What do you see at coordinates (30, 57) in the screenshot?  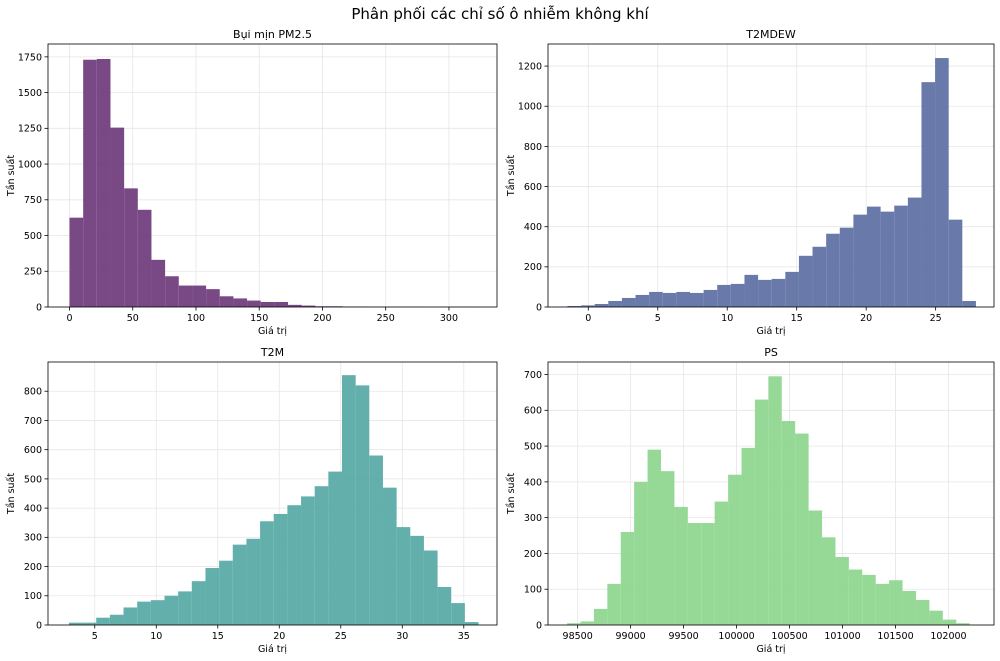 I see `y-tick-label: 1750` at bounding box center [30, 57].